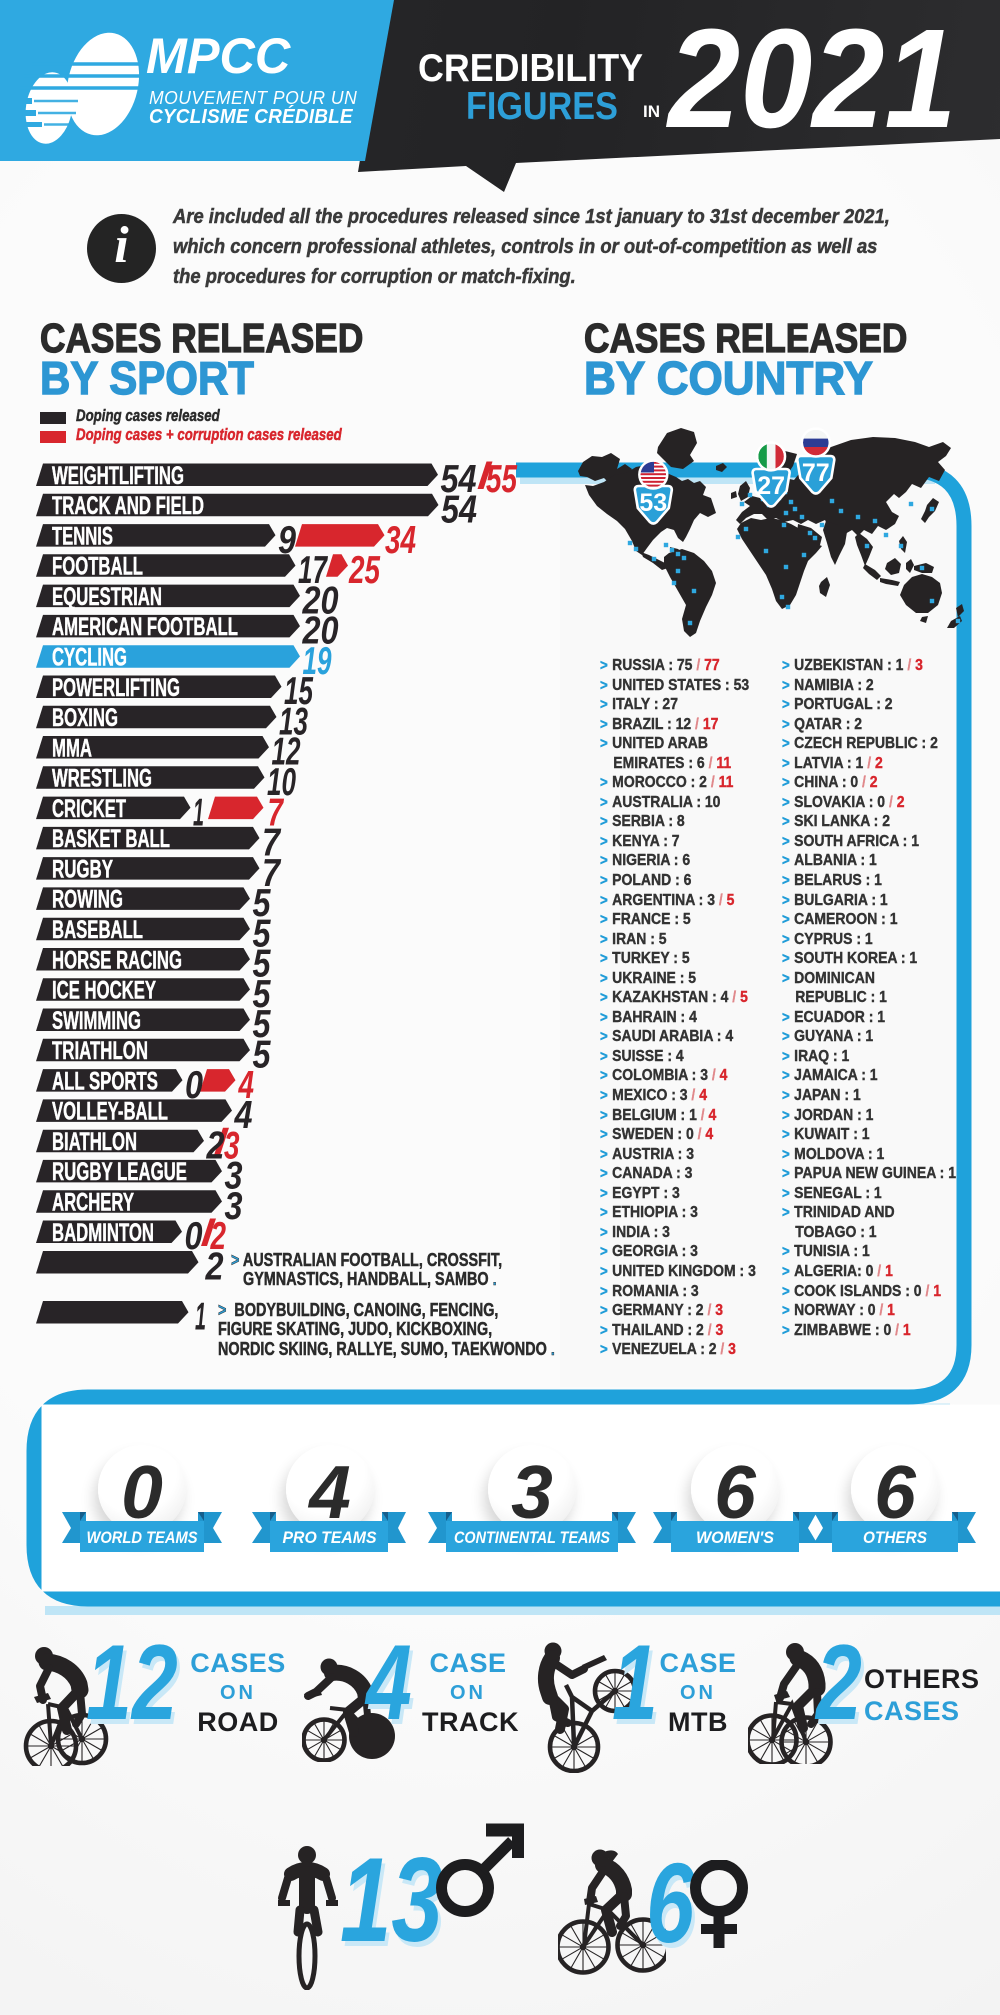 Image resolution: width=1000 pixels, height=2015 pixels. Describe the element at coordinates (895, 1537) in the screenshot. I see `svg-text: OTHERS` at that location.